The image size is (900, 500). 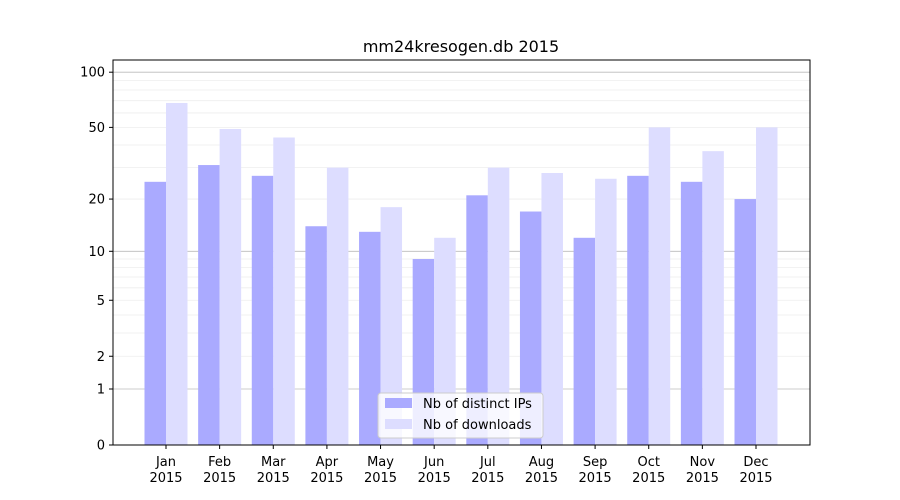 What do you see at coordinates (461, 46) in the screenshot?
I see `chart-title: mm24kresogen.db 2015` at bounding box center [461, 46].